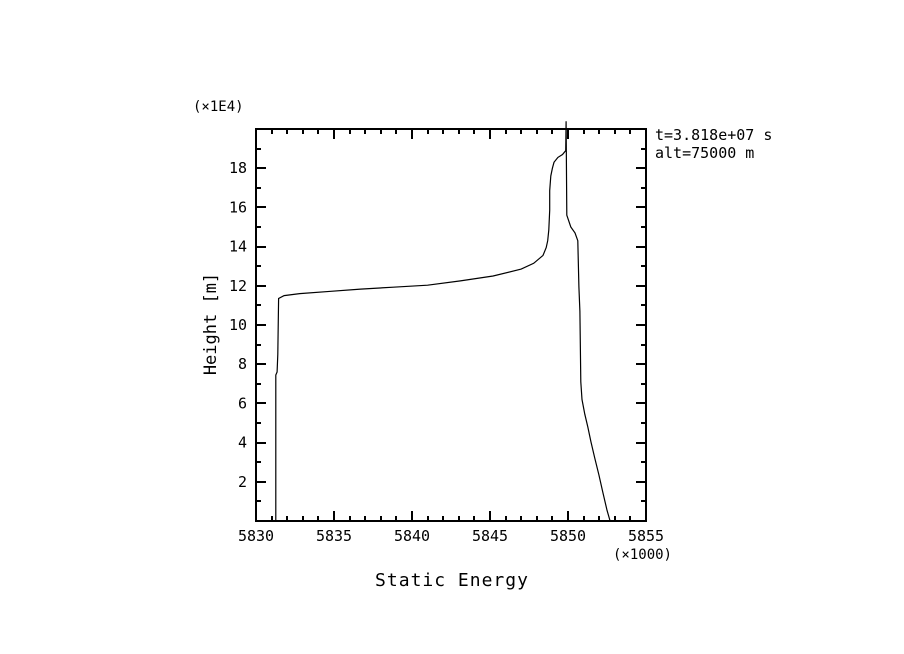  I want to click on y-tick-label: 18, so click(238, 168).